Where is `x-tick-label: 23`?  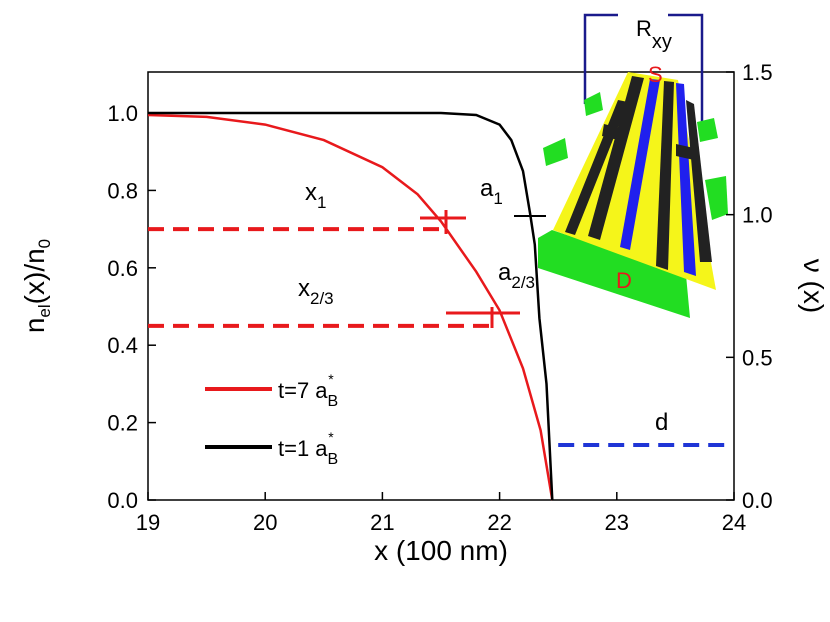
x-tick-label: 23 is located at coordinates (617, 522).